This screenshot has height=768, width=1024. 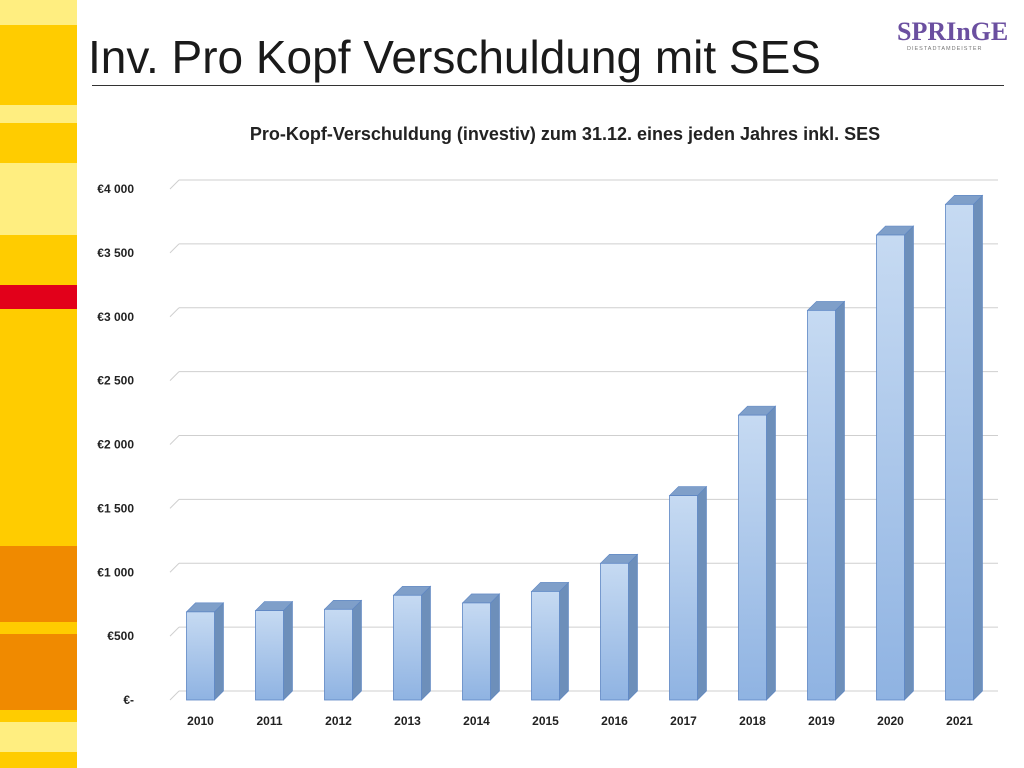 I want to click on bar-2019, so click(x=826, y=500).